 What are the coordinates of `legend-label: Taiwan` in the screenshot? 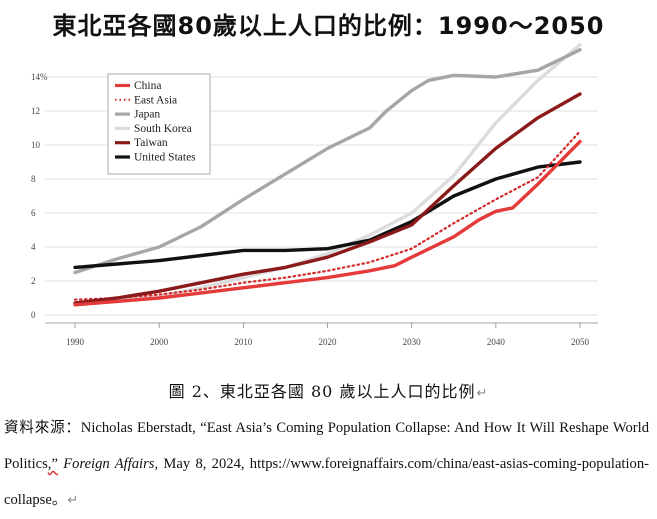 It's located at (151, 143).